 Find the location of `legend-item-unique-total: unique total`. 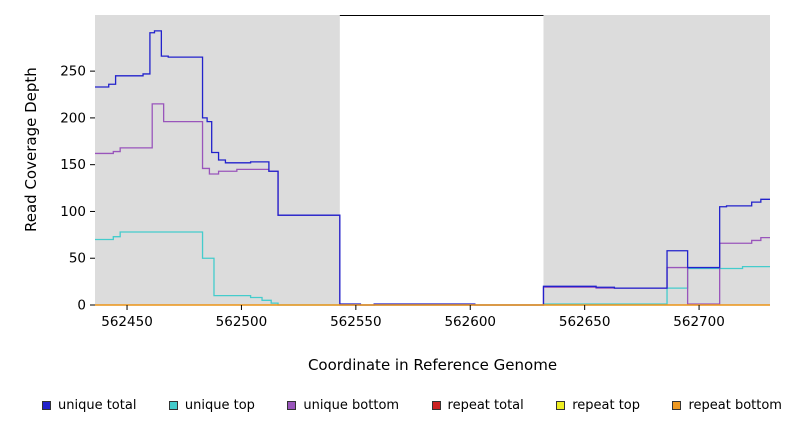

legend-item-unique-total: unique total is located at coordinates (89, 405).